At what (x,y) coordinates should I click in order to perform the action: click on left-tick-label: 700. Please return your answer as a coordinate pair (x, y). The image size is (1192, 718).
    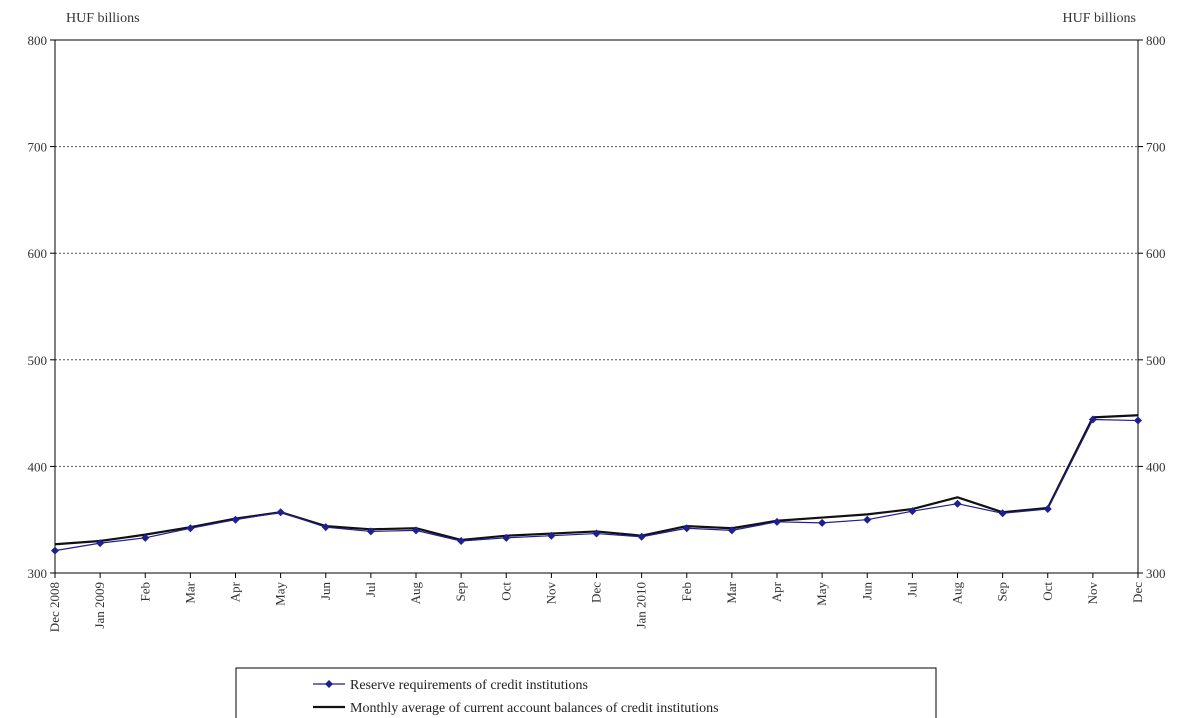
    Looking at the image, I should click on (38, 147).